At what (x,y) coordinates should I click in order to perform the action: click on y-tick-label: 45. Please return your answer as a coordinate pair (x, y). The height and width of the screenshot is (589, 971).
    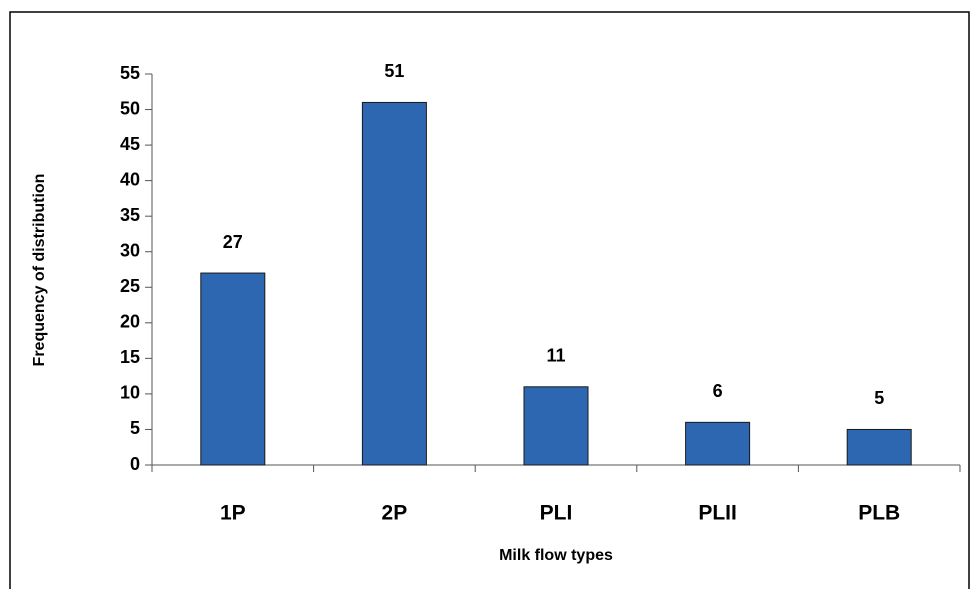
    Looking at the image, I should click on (130, 144).